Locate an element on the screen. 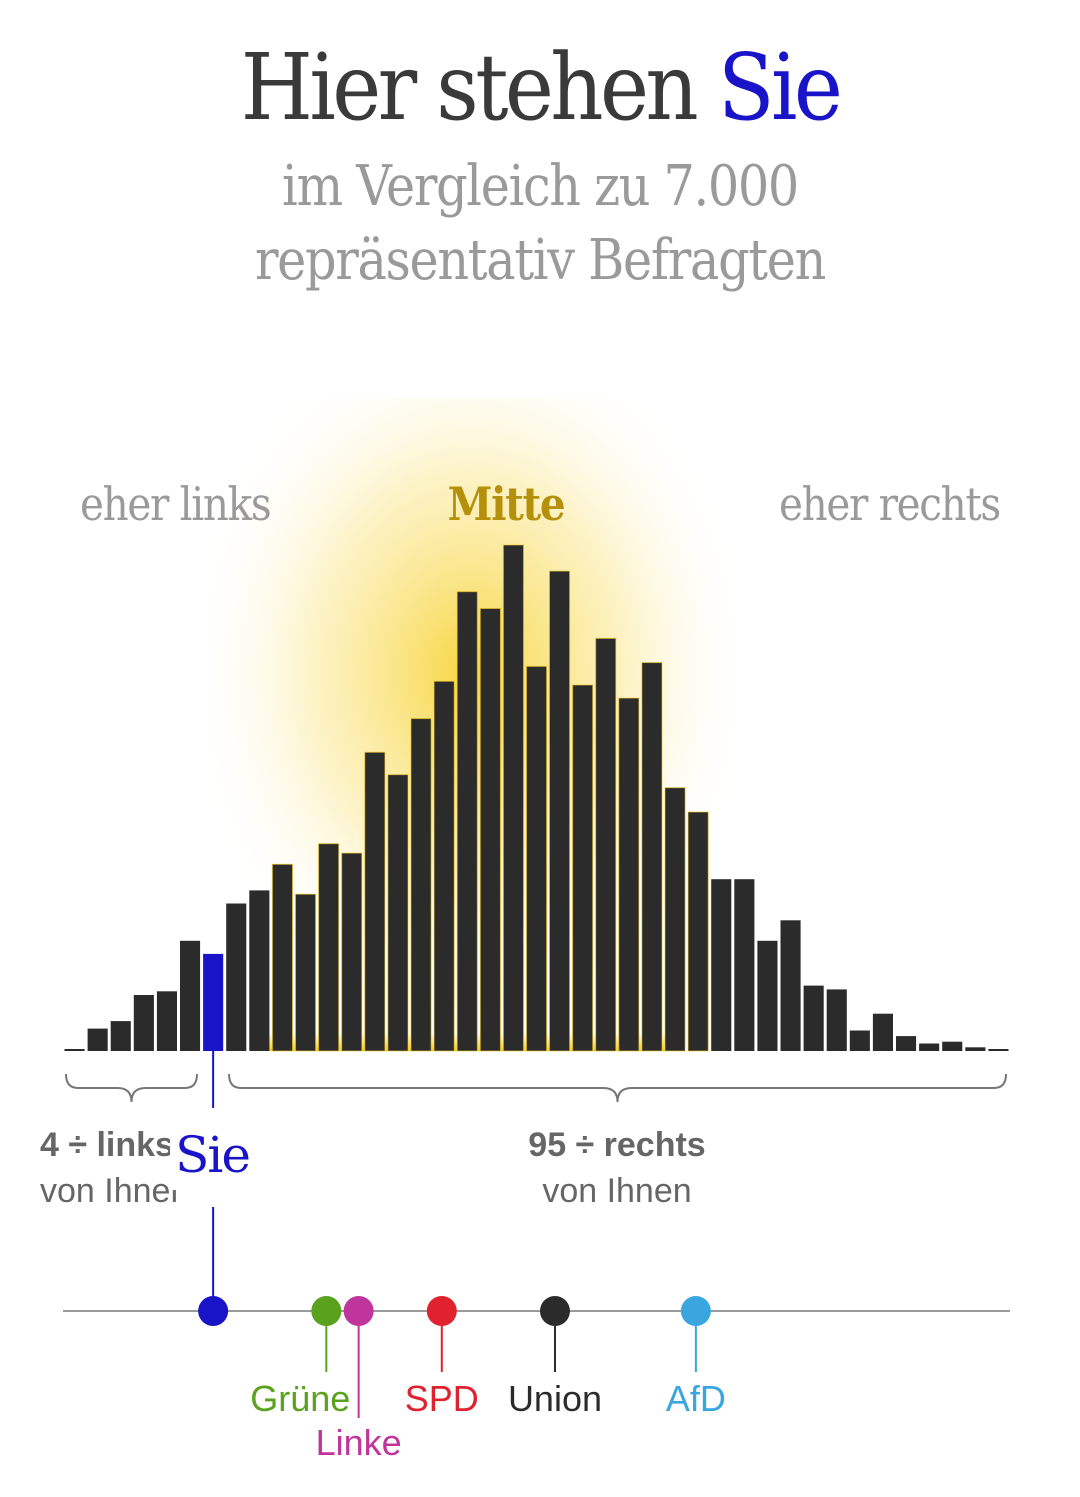 The image size is (1080, 1497). histogram-bar-you is located at coordinates (213, 1002).